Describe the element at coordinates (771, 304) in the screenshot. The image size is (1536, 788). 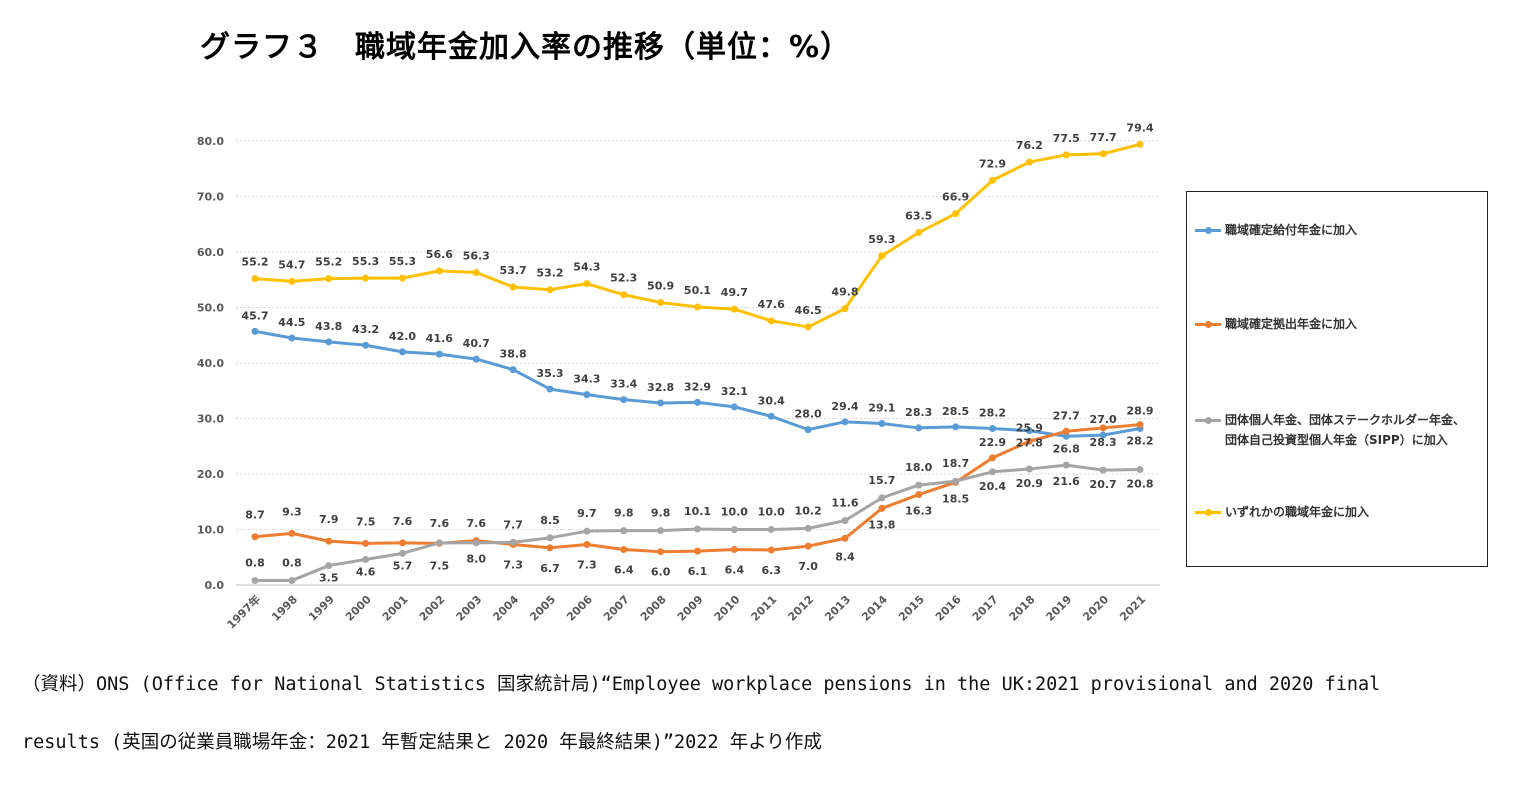
I see `data-label: 47.6` at that location.